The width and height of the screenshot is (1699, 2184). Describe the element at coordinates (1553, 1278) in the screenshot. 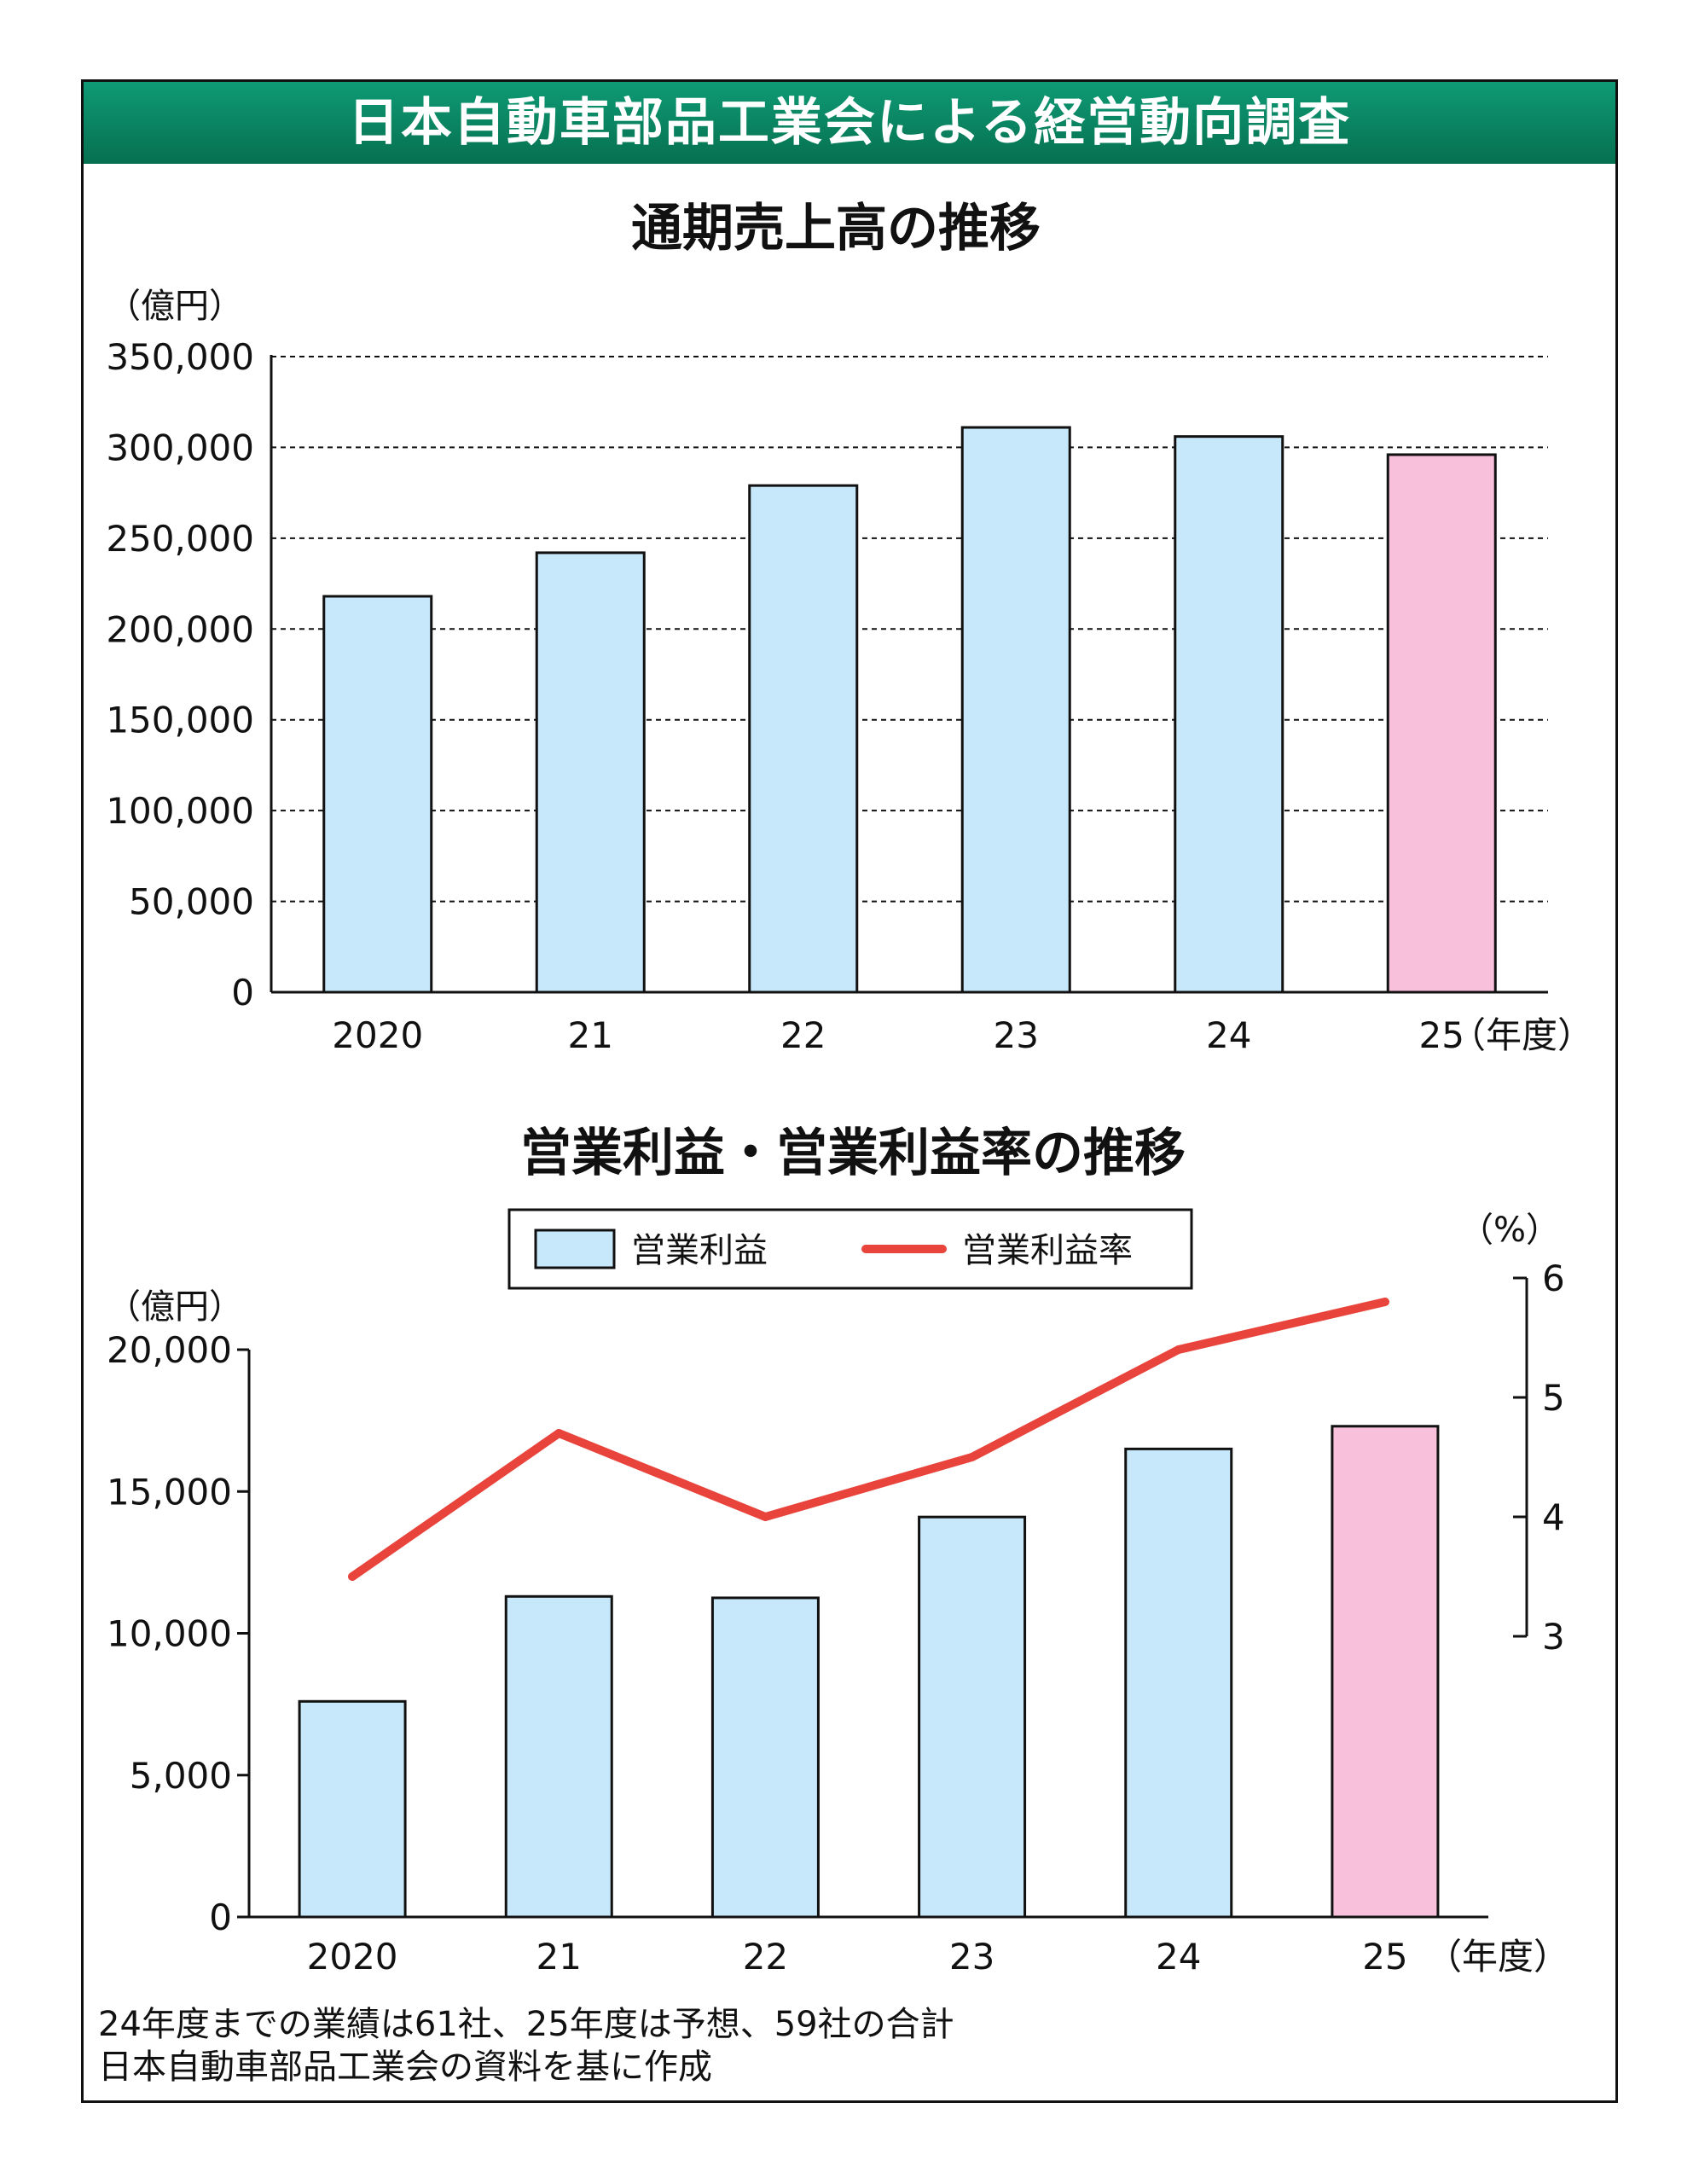

I see `y2-tick-label: 6` at that location.